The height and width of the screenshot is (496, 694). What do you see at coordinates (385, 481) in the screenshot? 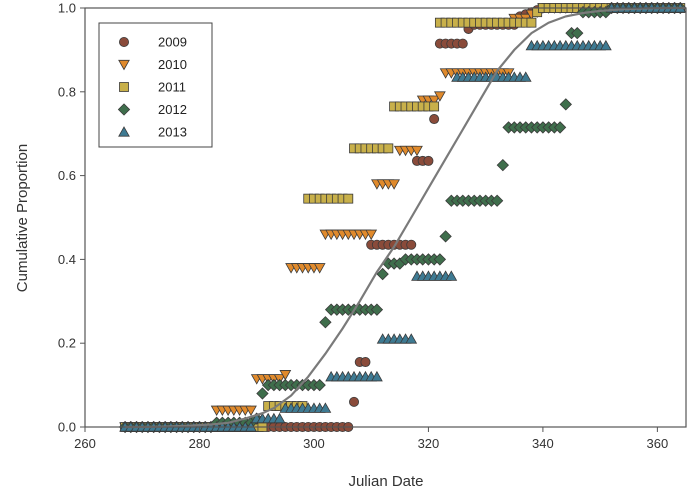
I see `x-axis-title: Julian Date` at bounding box center [385, 481].